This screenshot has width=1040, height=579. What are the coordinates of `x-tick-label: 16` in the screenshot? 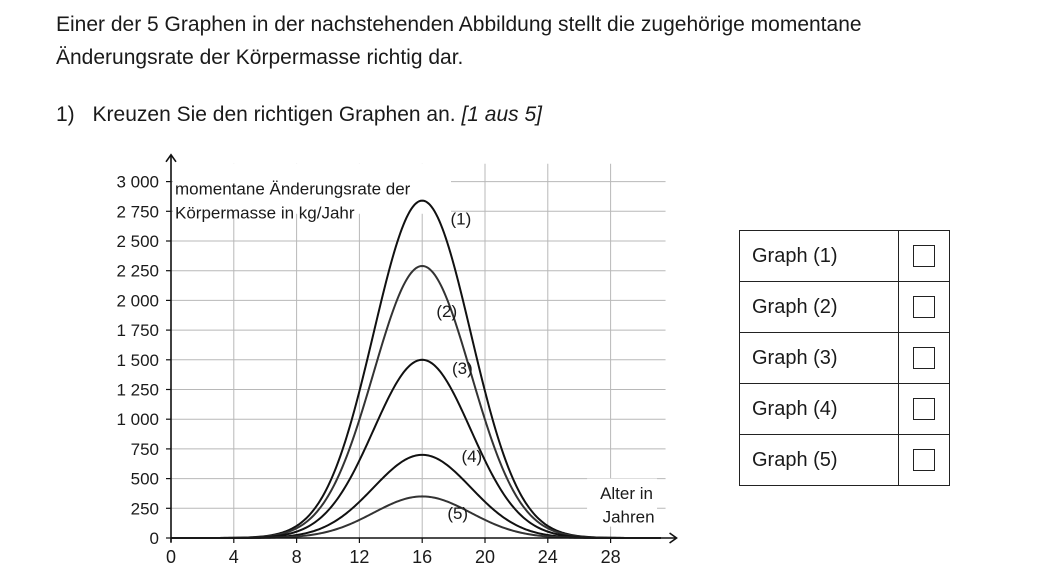 It's located at (422, 557).